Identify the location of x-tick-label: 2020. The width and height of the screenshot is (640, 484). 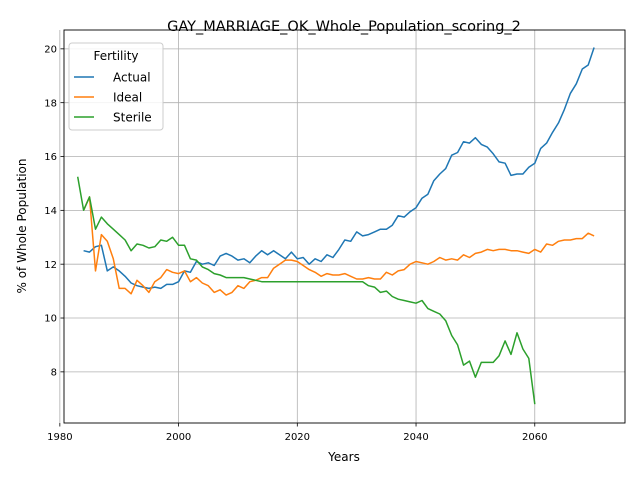
(297, 437).